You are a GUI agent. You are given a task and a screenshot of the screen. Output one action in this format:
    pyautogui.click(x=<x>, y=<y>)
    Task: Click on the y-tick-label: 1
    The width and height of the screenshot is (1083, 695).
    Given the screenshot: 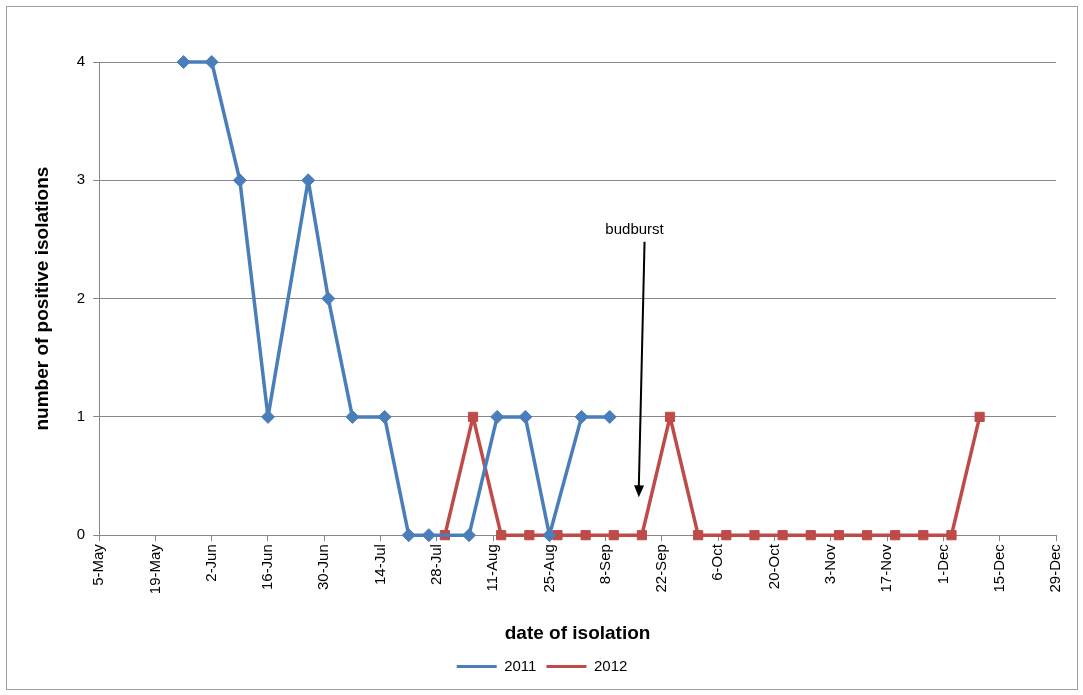 What is the action you would take?
    pyautogui.click(x=81, y=416)
    